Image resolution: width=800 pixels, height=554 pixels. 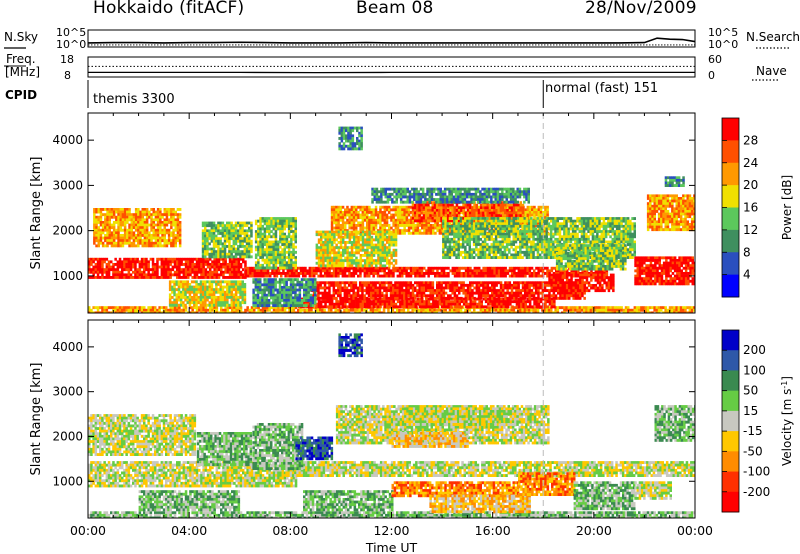 I want to click on freq-panel-frame, so click(x=391, y=67).